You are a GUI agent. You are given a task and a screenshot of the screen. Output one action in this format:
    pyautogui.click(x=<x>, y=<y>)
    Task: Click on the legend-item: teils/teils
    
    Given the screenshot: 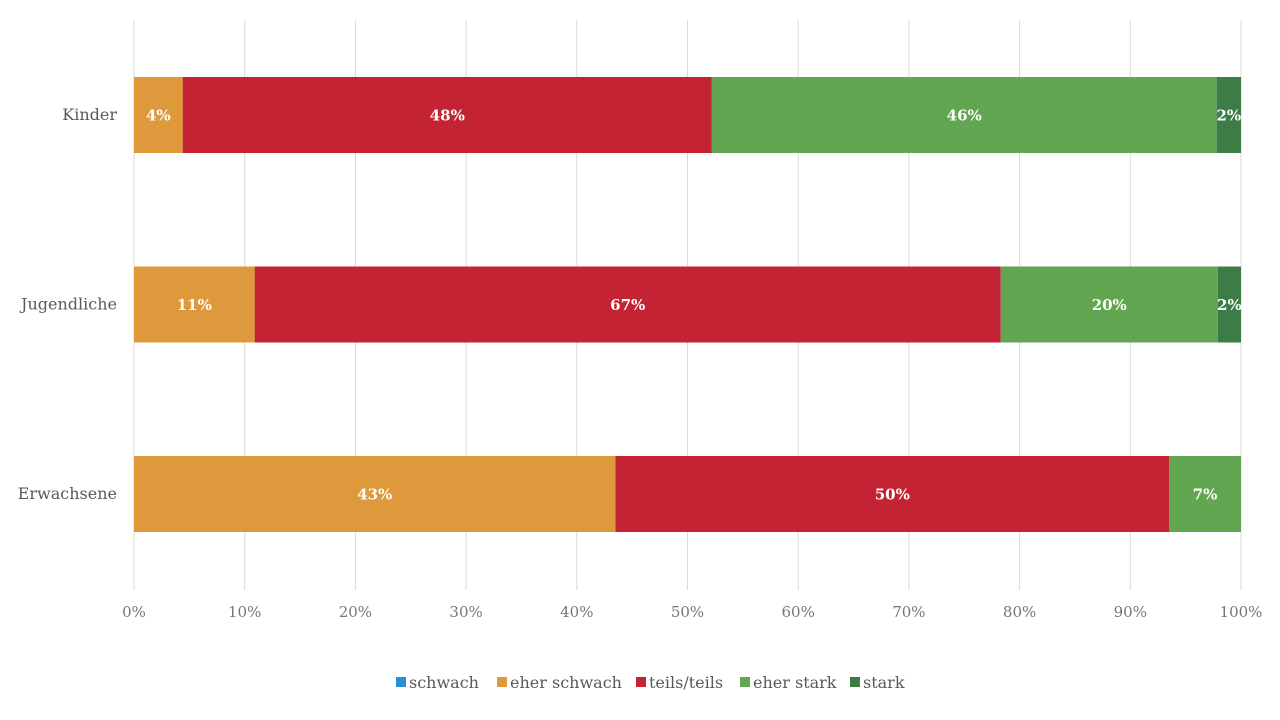 What is the action you would take?
    pyautogui.click(x=679, y=682)
    